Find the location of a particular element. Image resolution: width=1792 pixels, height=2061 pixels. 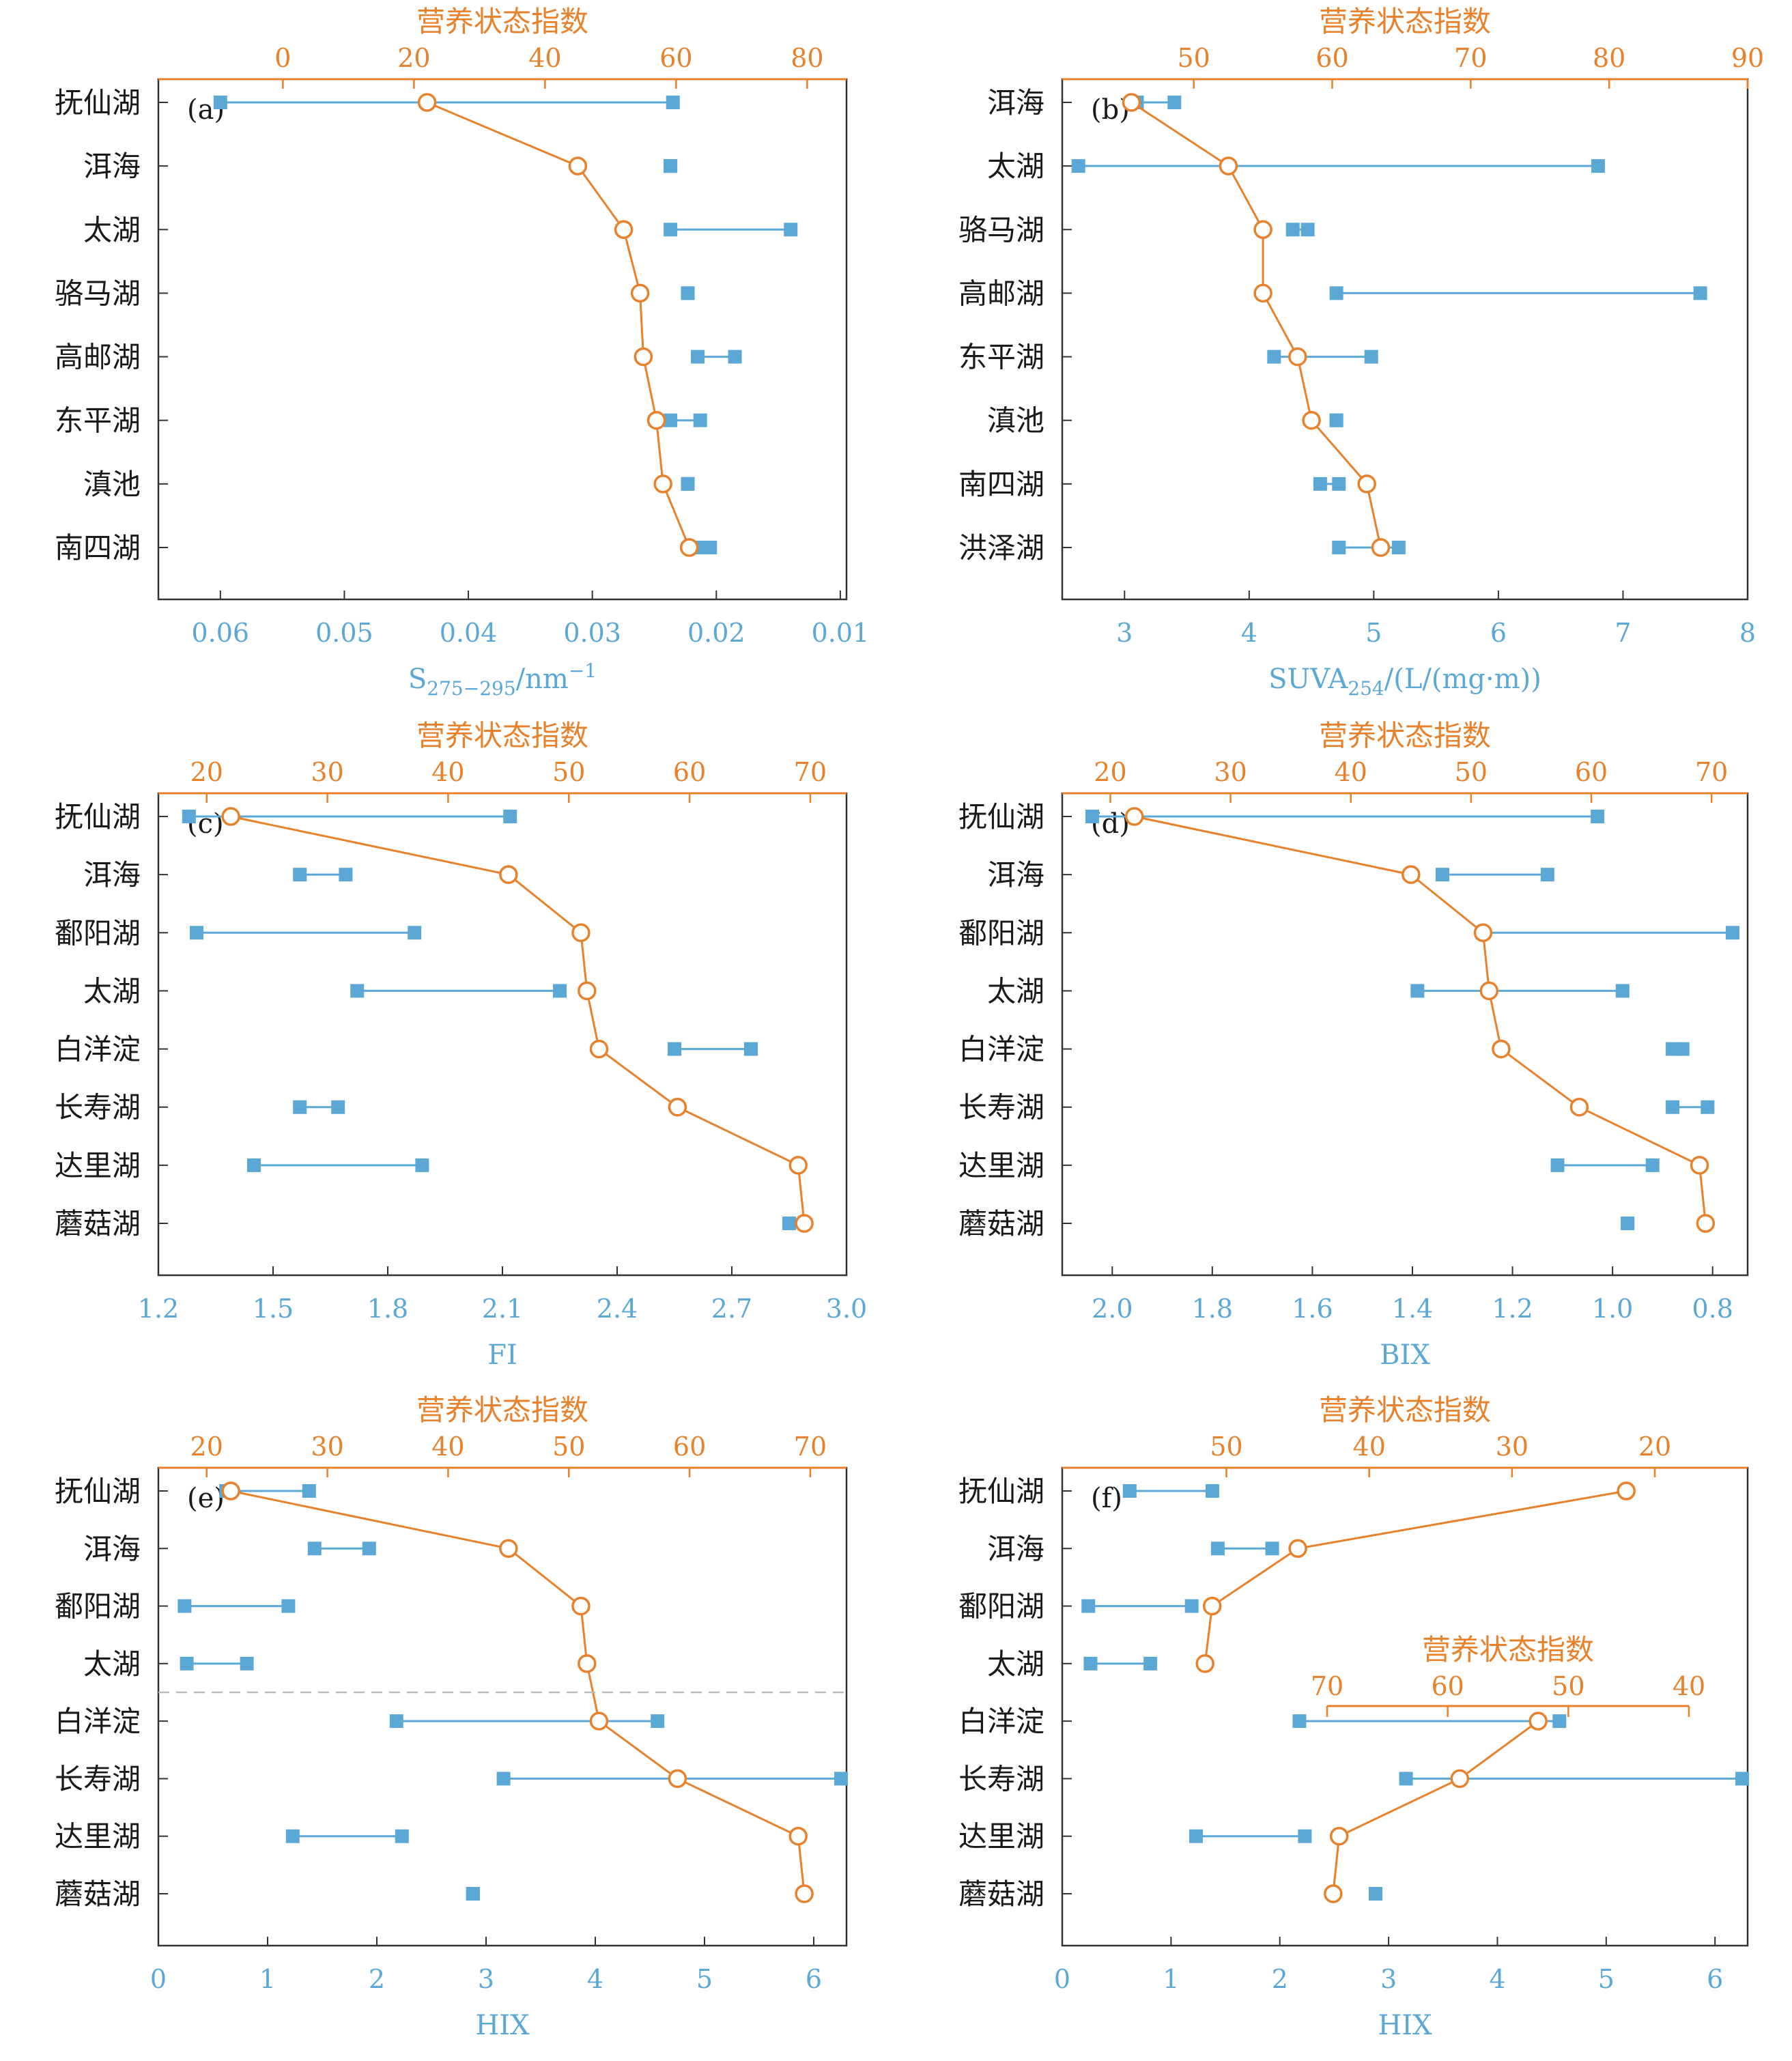

lake-label: 滇池 is located at coordinates (1015, 421).